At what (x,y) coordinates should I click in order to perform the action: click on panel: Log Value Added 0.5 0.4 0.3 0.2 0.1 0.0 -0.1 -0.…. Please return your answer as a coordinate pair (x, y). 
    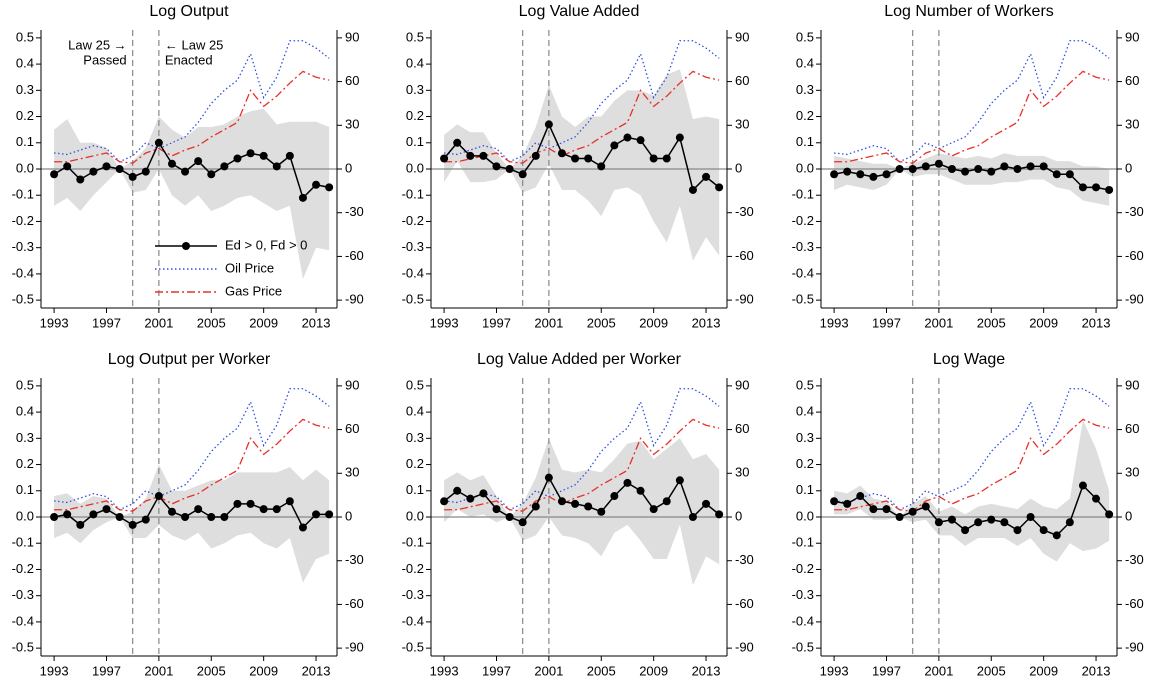
    Looking at the image, I should click on (578, 166).